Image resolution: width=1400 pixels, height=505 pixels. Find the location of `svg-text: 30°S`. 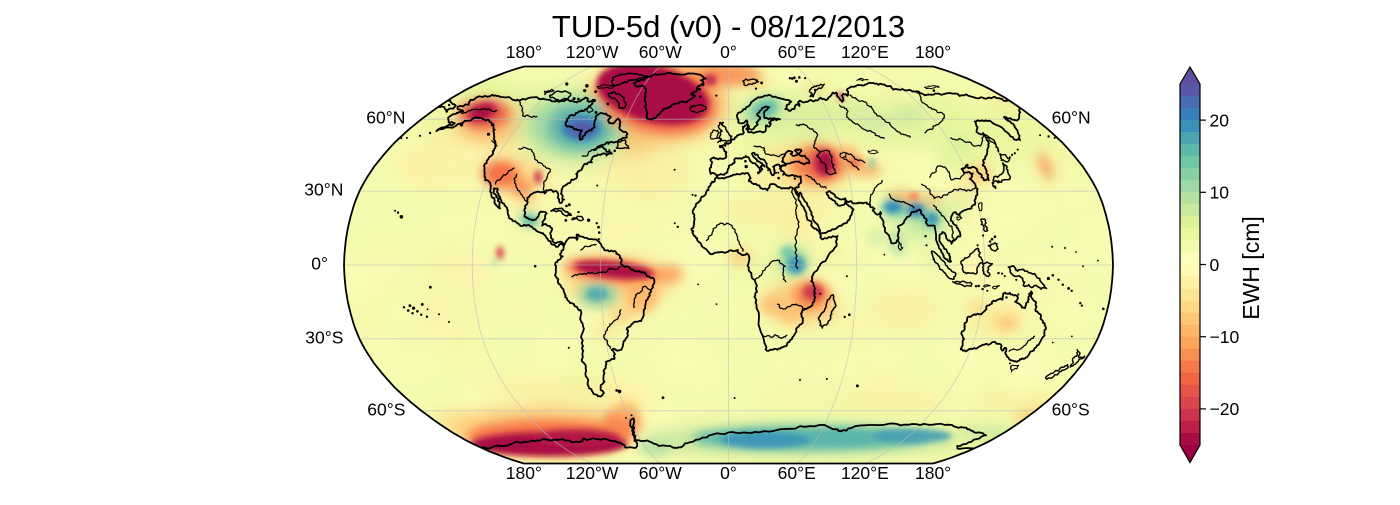

svg-text: 30°S is located at coordinates (324, 337).